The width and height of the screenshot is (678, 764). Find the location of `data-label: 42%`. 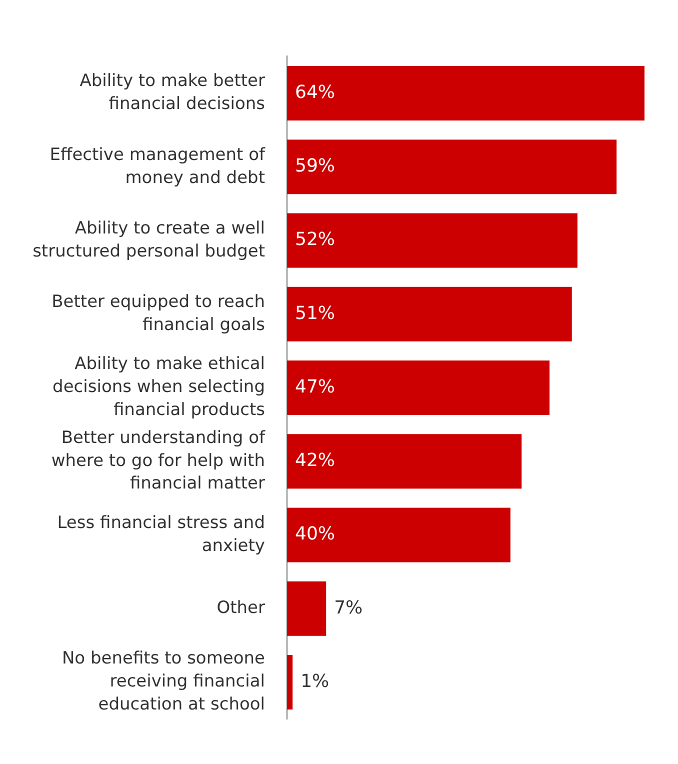

data-label: 42% is located at coordinates (315, 461).